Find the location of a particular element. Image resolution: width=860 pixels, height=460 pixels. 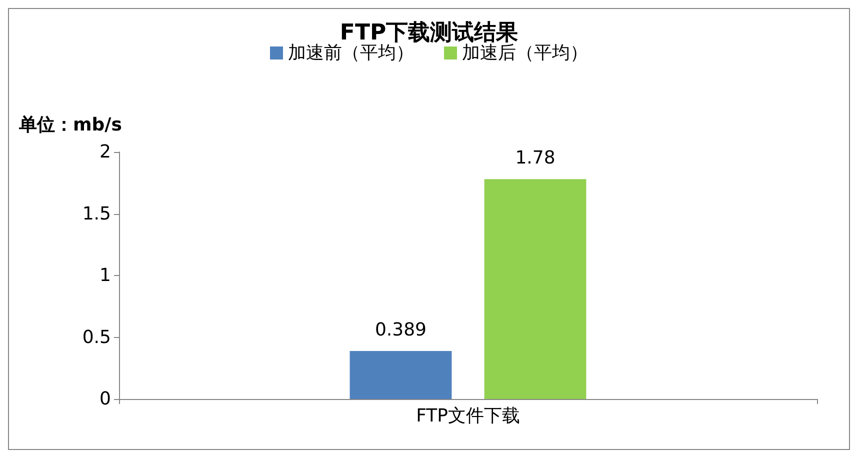

data-label: 1.78 is located at coordinates (535, 158).